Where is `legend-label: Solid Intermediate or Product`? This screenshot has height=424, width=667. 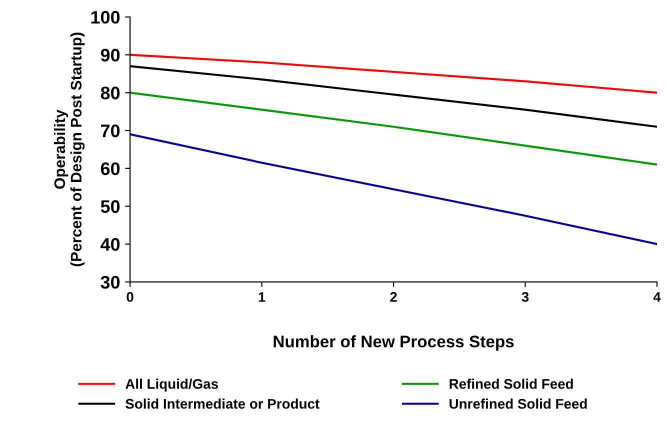 legend-label: Solid Intermediate or Product is located at coordinates (223, 403).